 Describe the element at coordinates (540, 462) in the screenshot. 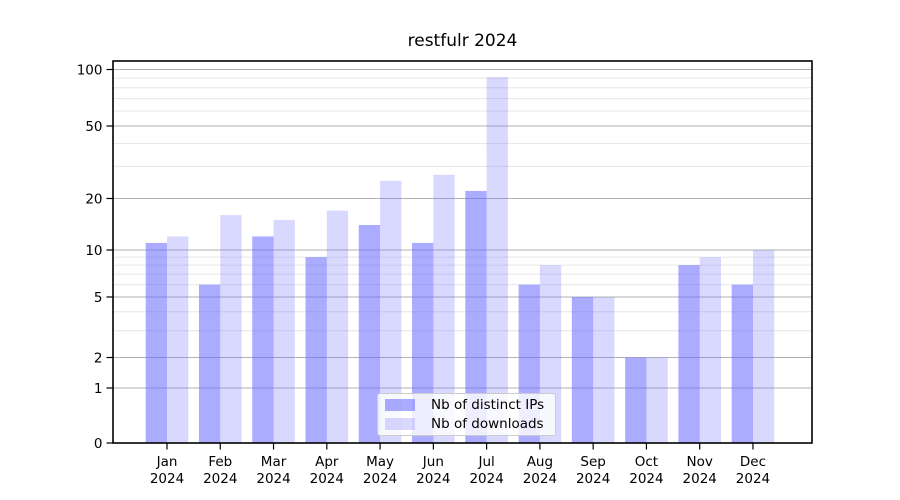

I see `x-tick-label-month-aug: Aug` at that location.